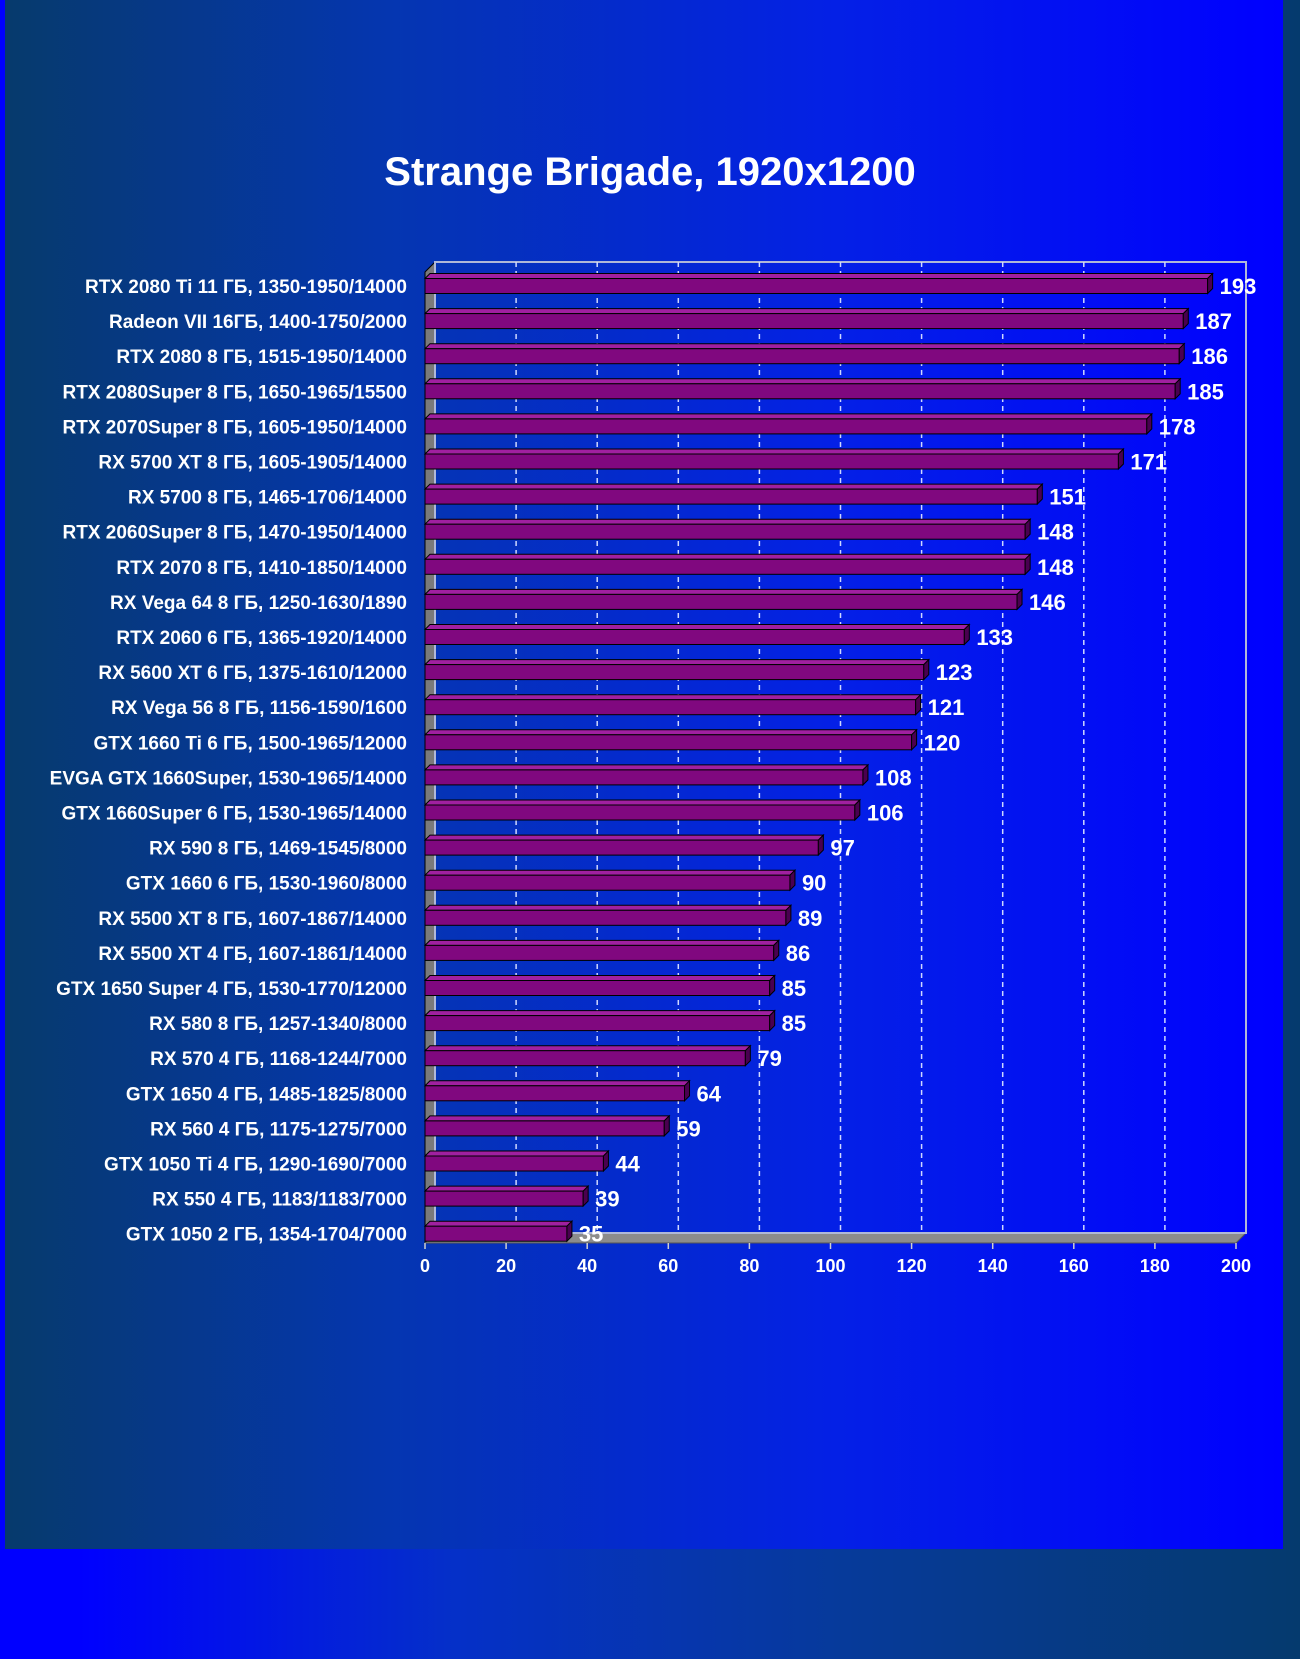 The height and width of the screenshot is (1659, 1300). I want to click on category-label: RX 550 4 ГБ, 1183/1183/7000, so click(279, 1200).